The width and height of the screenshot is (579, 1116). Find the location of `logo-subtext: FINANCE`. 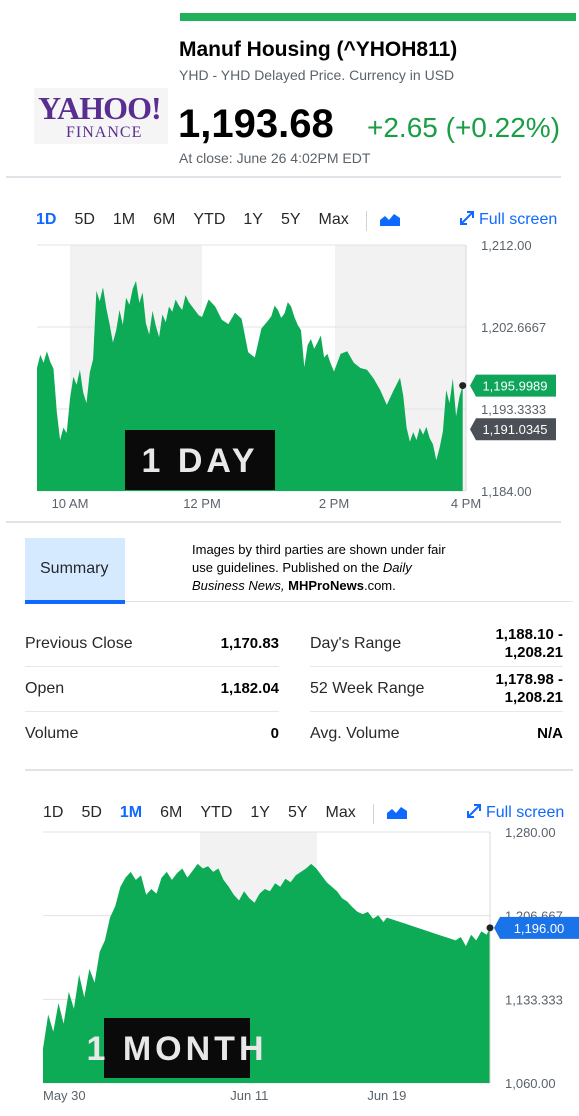

logo-subtext: FINANCE is located at coordinates (104, 132).